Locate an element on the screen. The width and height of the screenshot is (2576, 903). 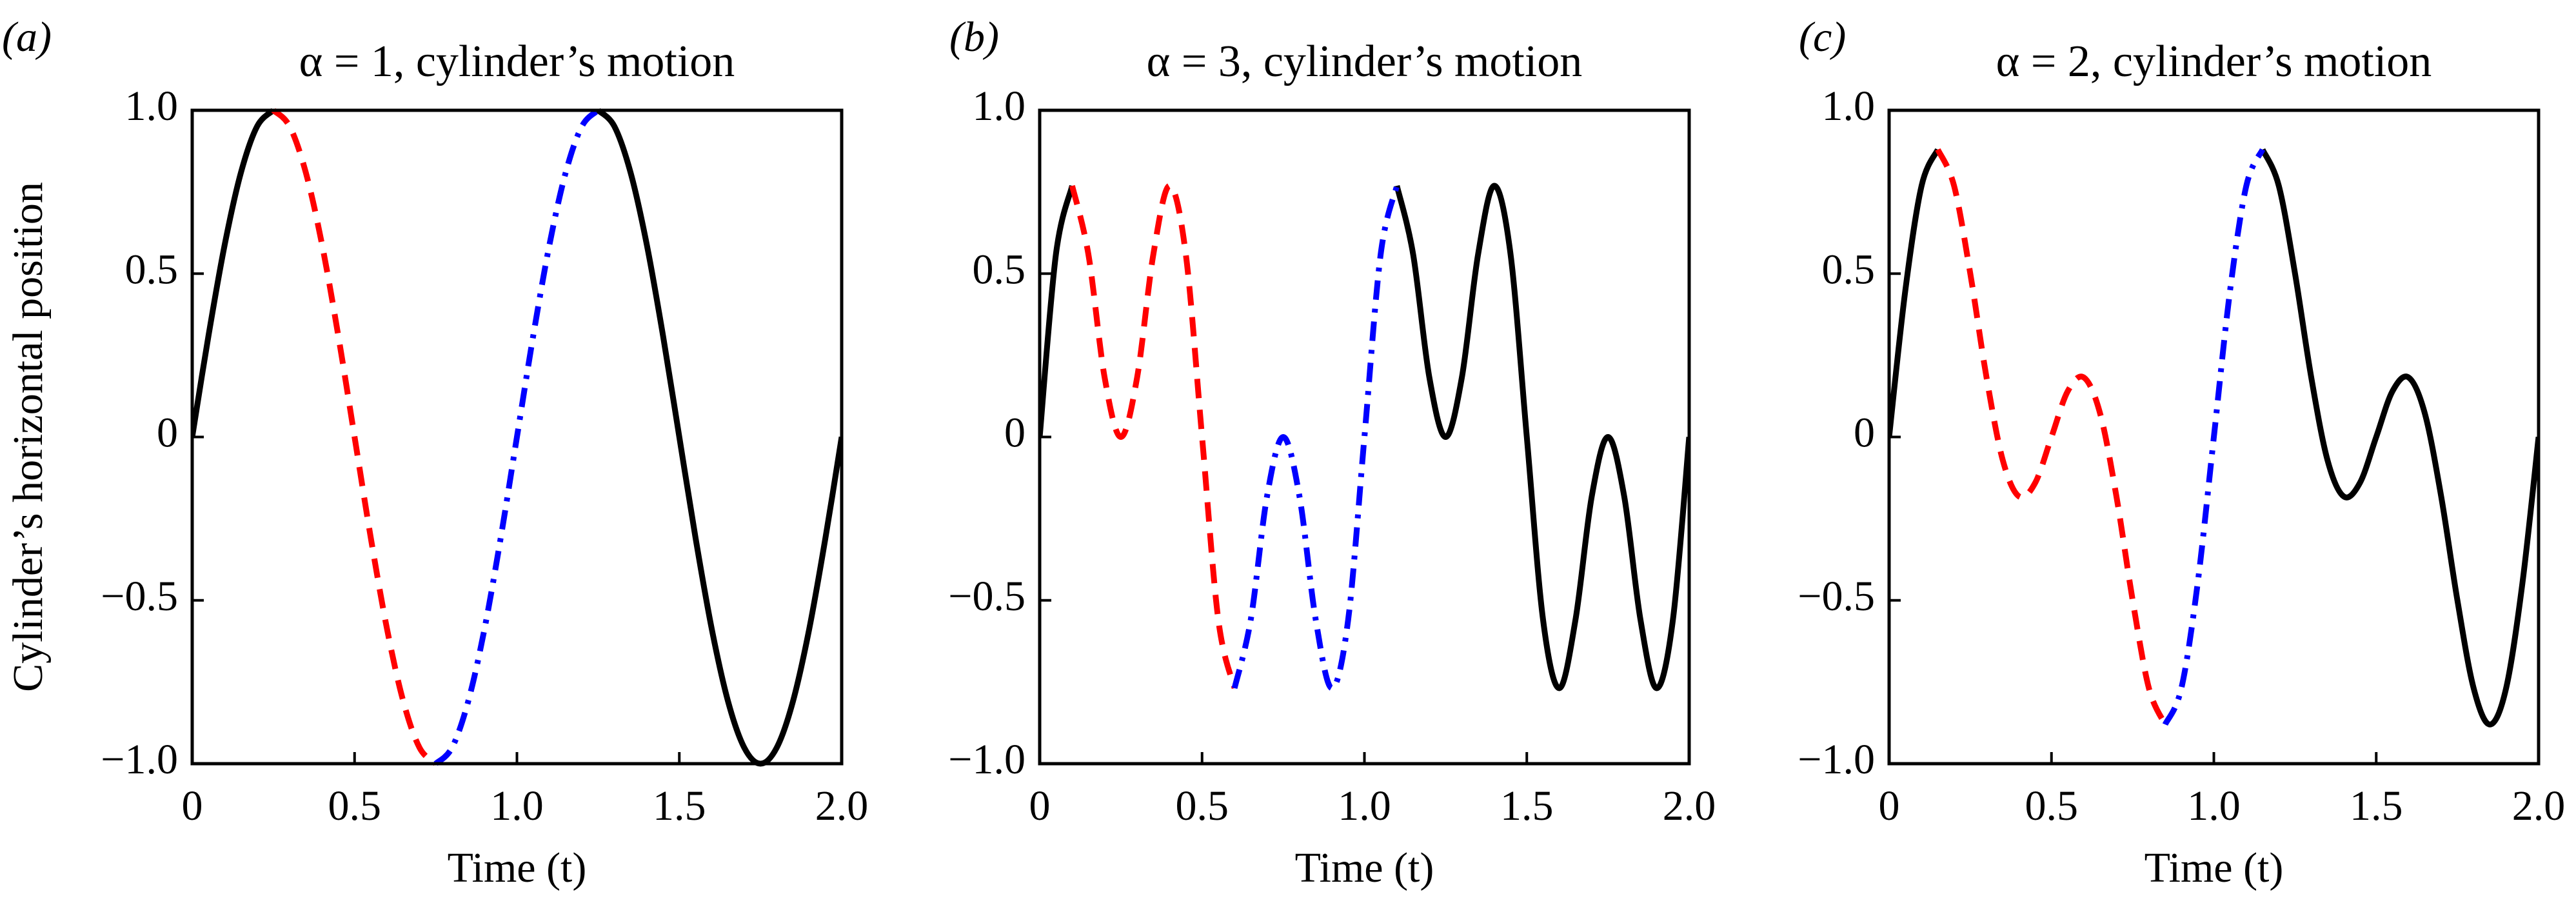
chart-title: α = 2, cylinder’s motion is located at coordinates (2214, 62).